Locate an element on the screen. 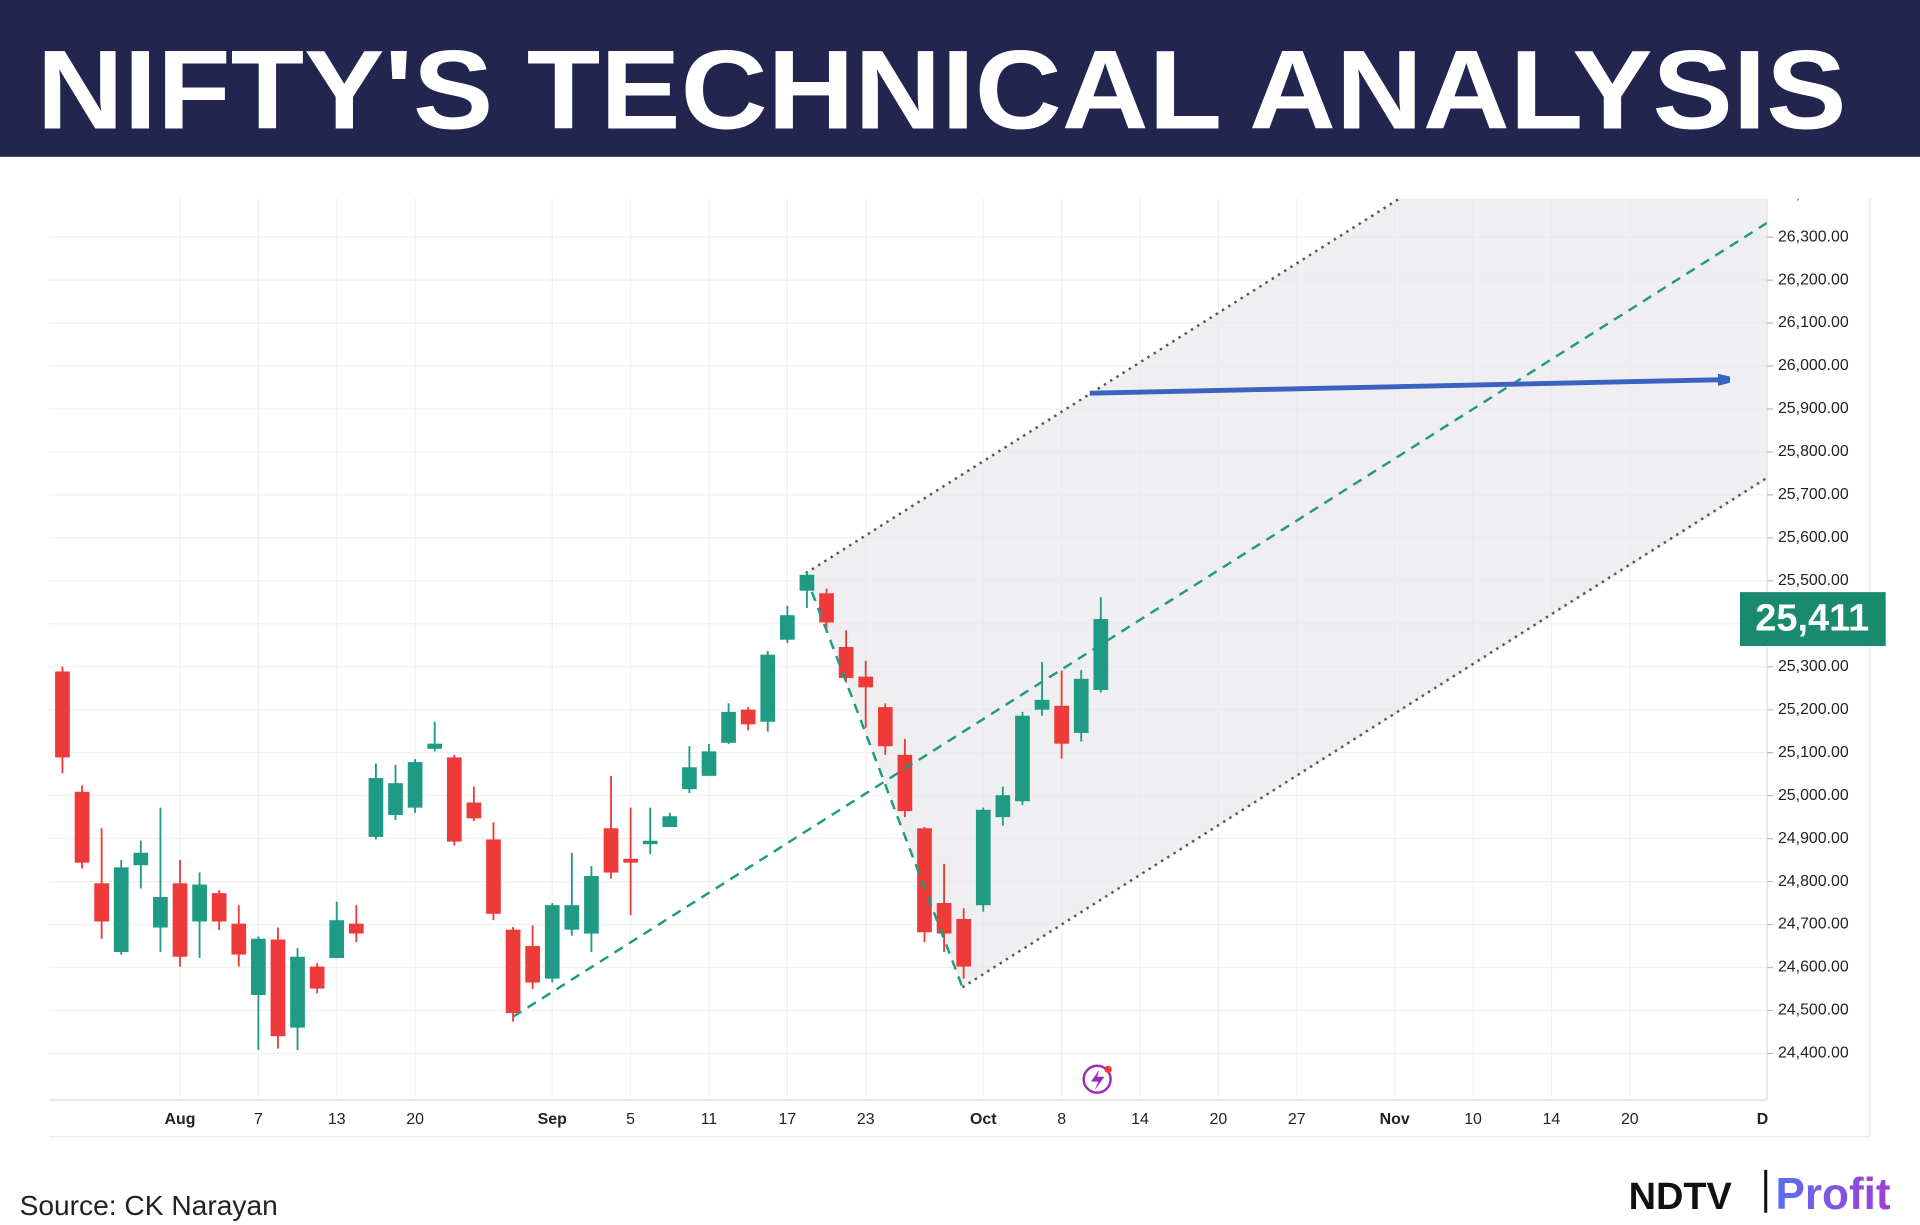 The height and width of the screenshot is (1225, 1920). x-tick-label: 8 is located at coordinates (1061, 1119).